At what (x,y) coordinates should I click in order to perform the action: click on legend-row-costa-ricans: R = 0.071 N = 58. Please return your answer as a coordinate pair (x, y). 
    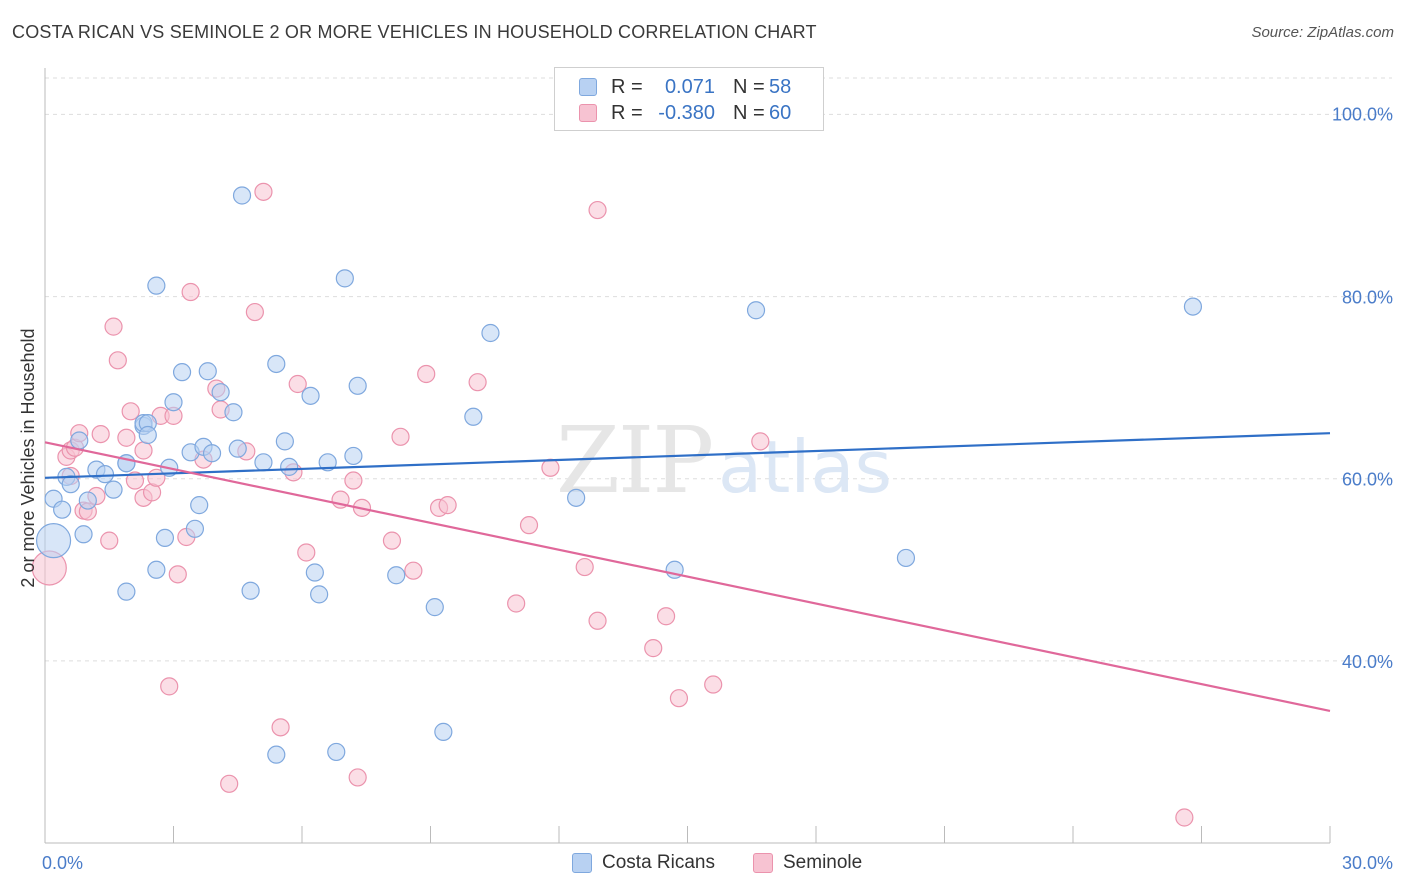
    Looking at the image, I should click on (685, 87).